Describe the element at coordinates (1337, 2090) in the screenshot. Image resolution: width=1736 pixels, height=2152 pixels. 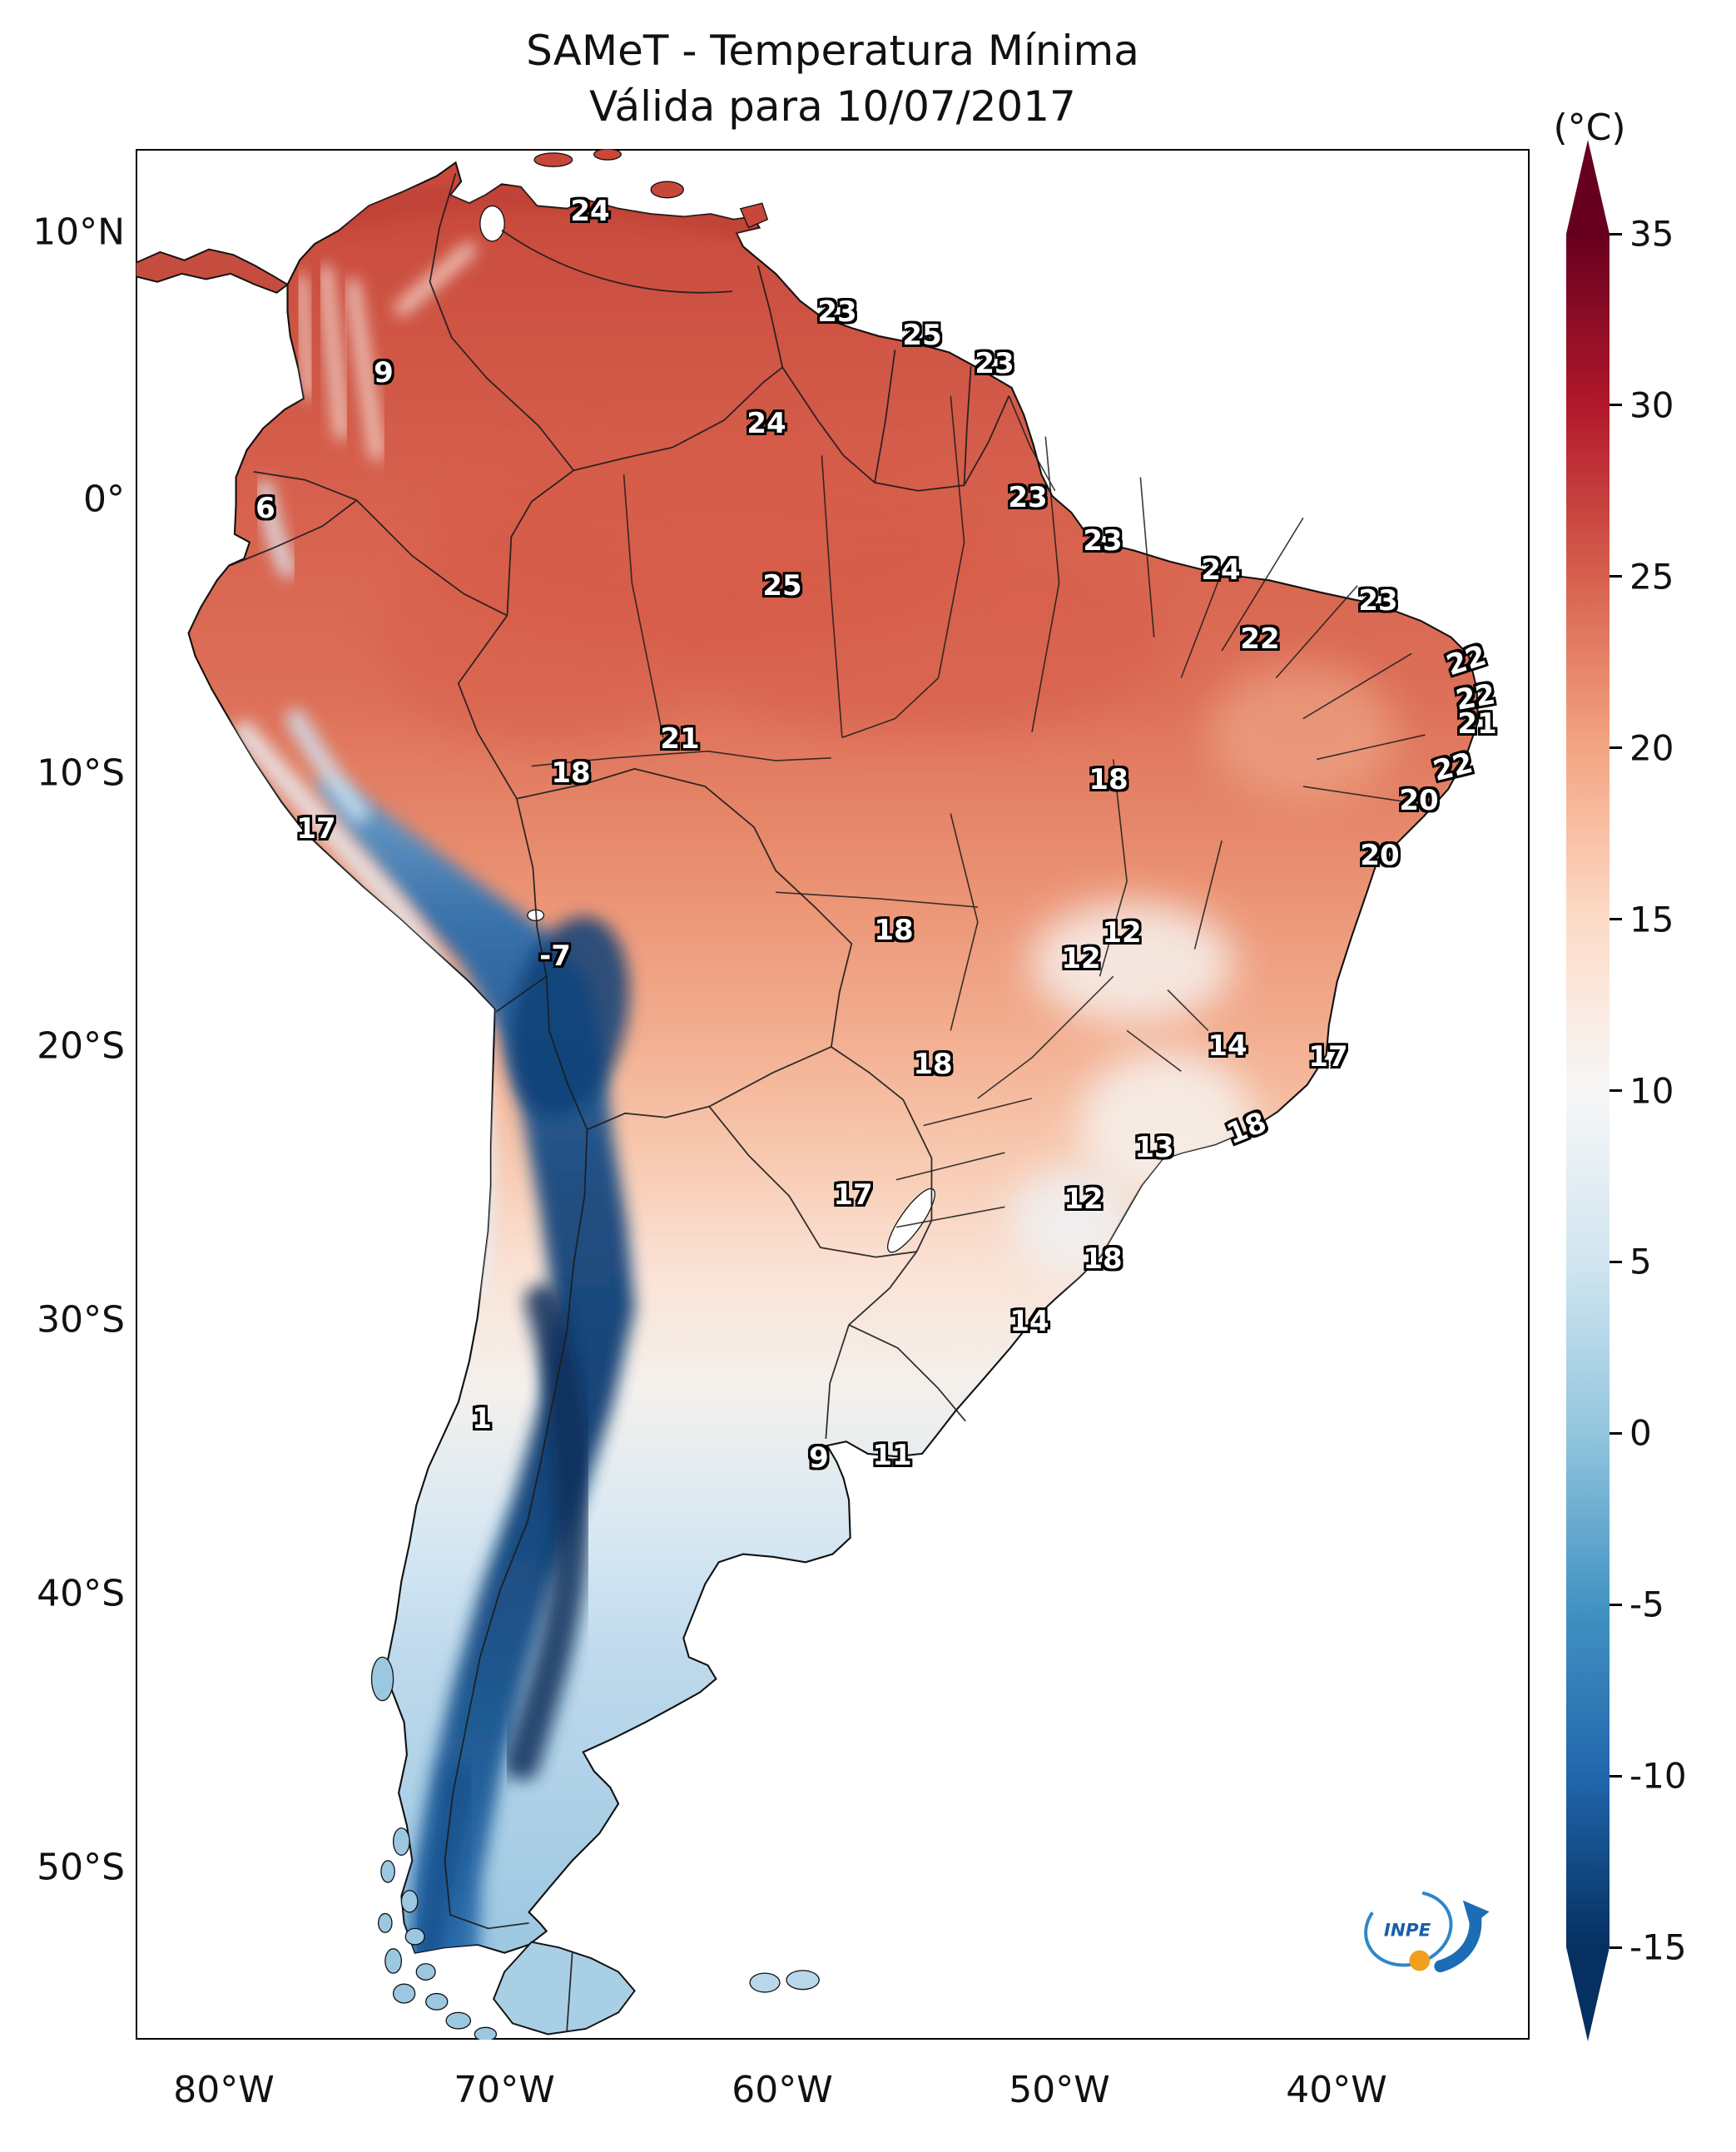
I see `lon-tick-label: 40°W` at that location.